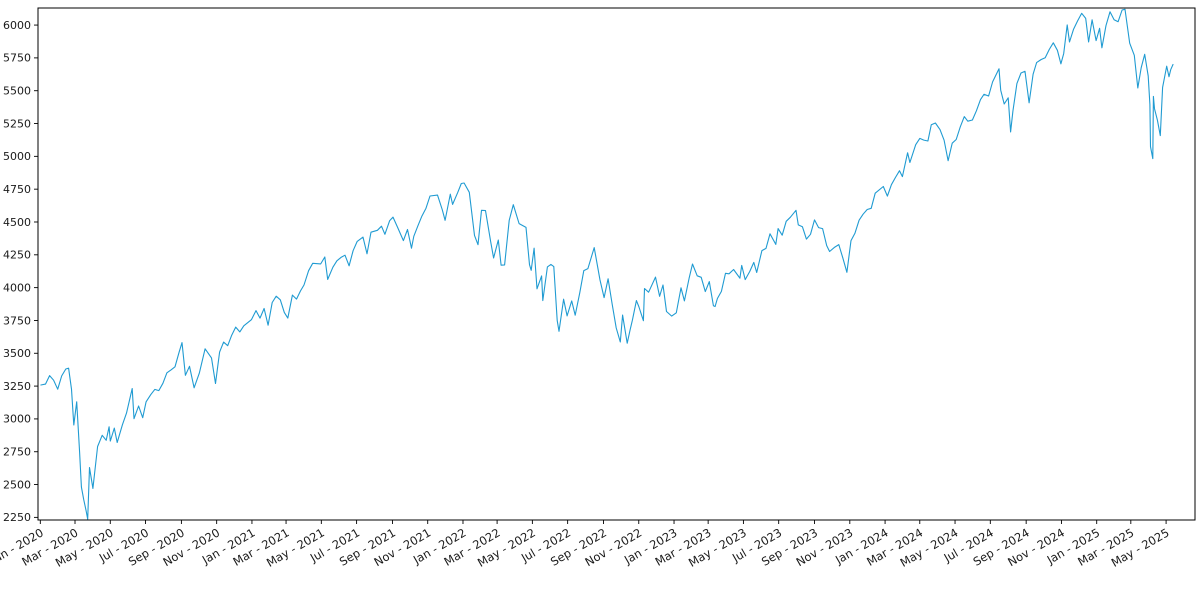  Describe the element at coordinates (17, 58) in the screenshot. I see `y-tick-label: 5750` at that location.